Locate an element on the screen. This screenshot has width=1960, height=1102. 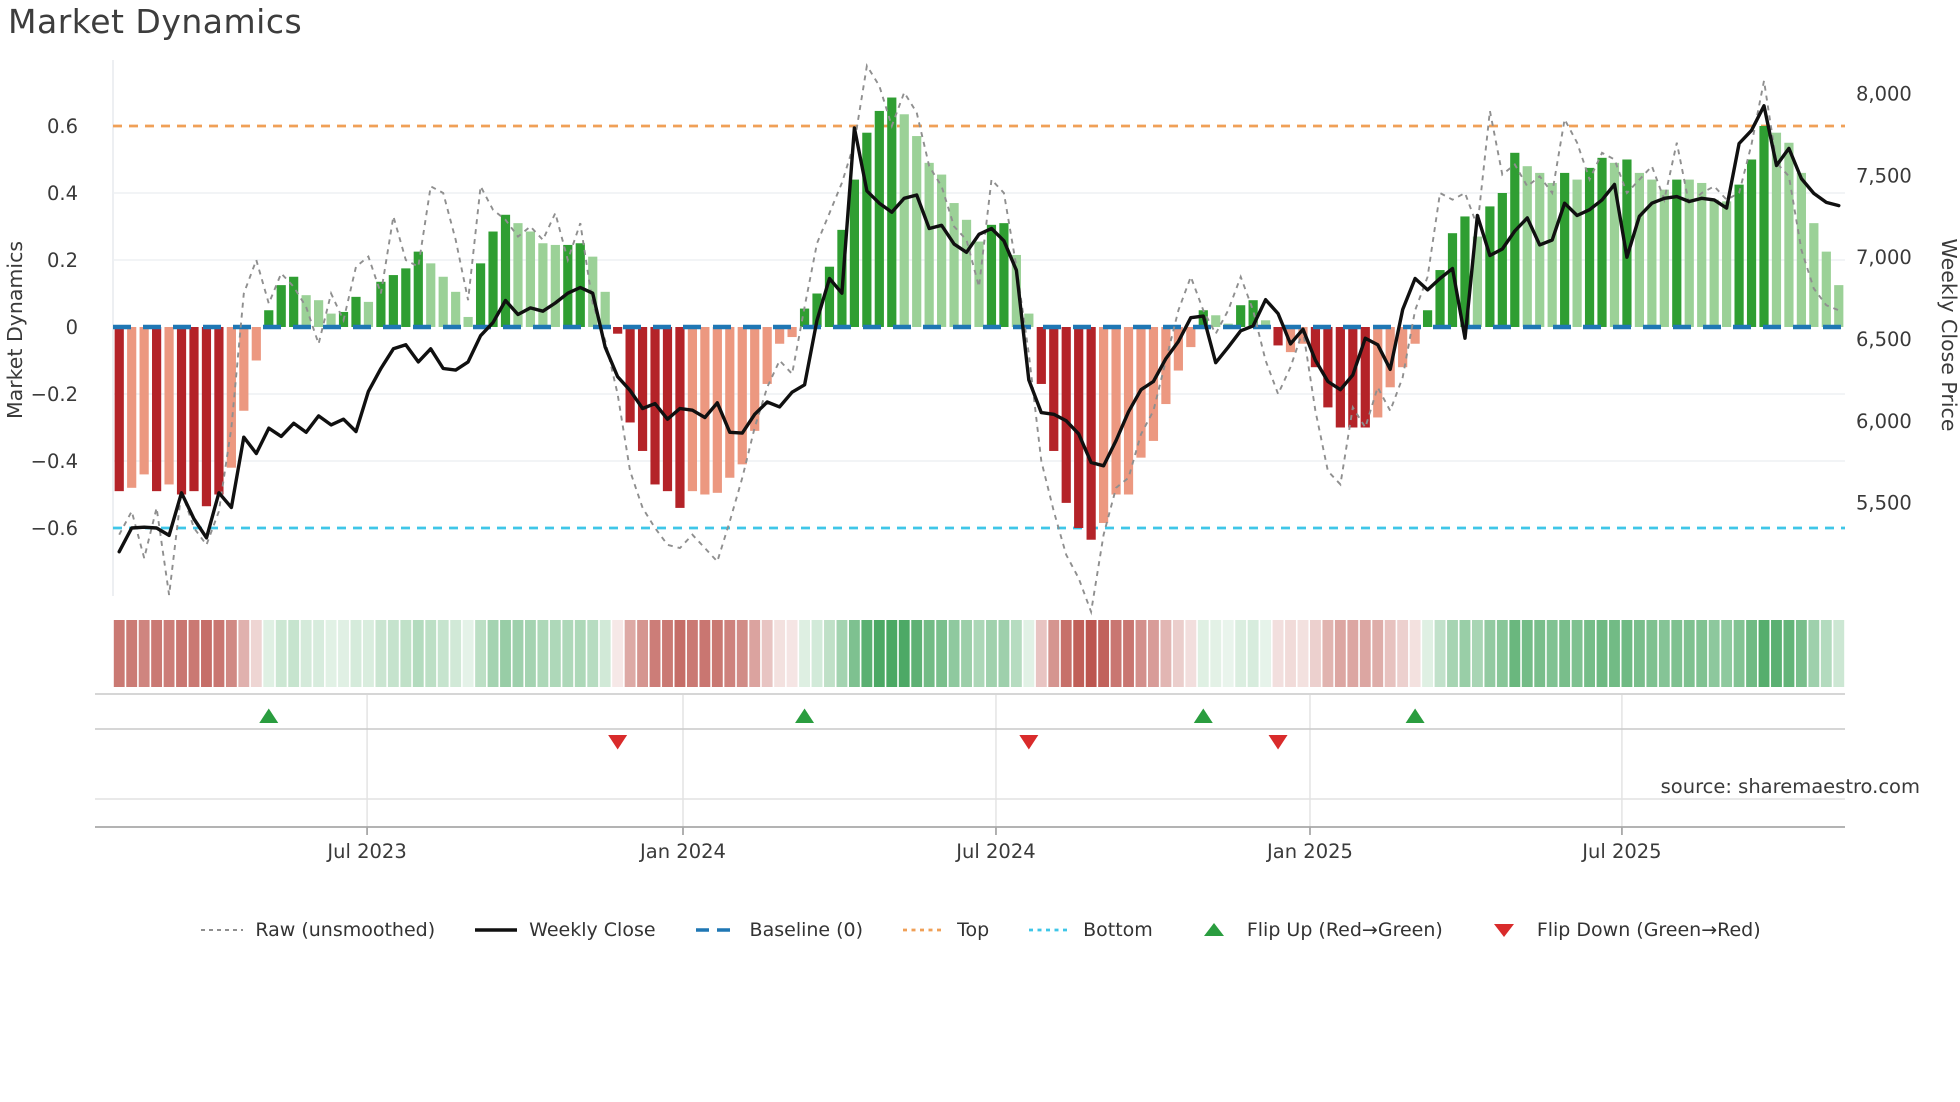
flip-up-legend-swatch is located at coordinates (1213, 929).